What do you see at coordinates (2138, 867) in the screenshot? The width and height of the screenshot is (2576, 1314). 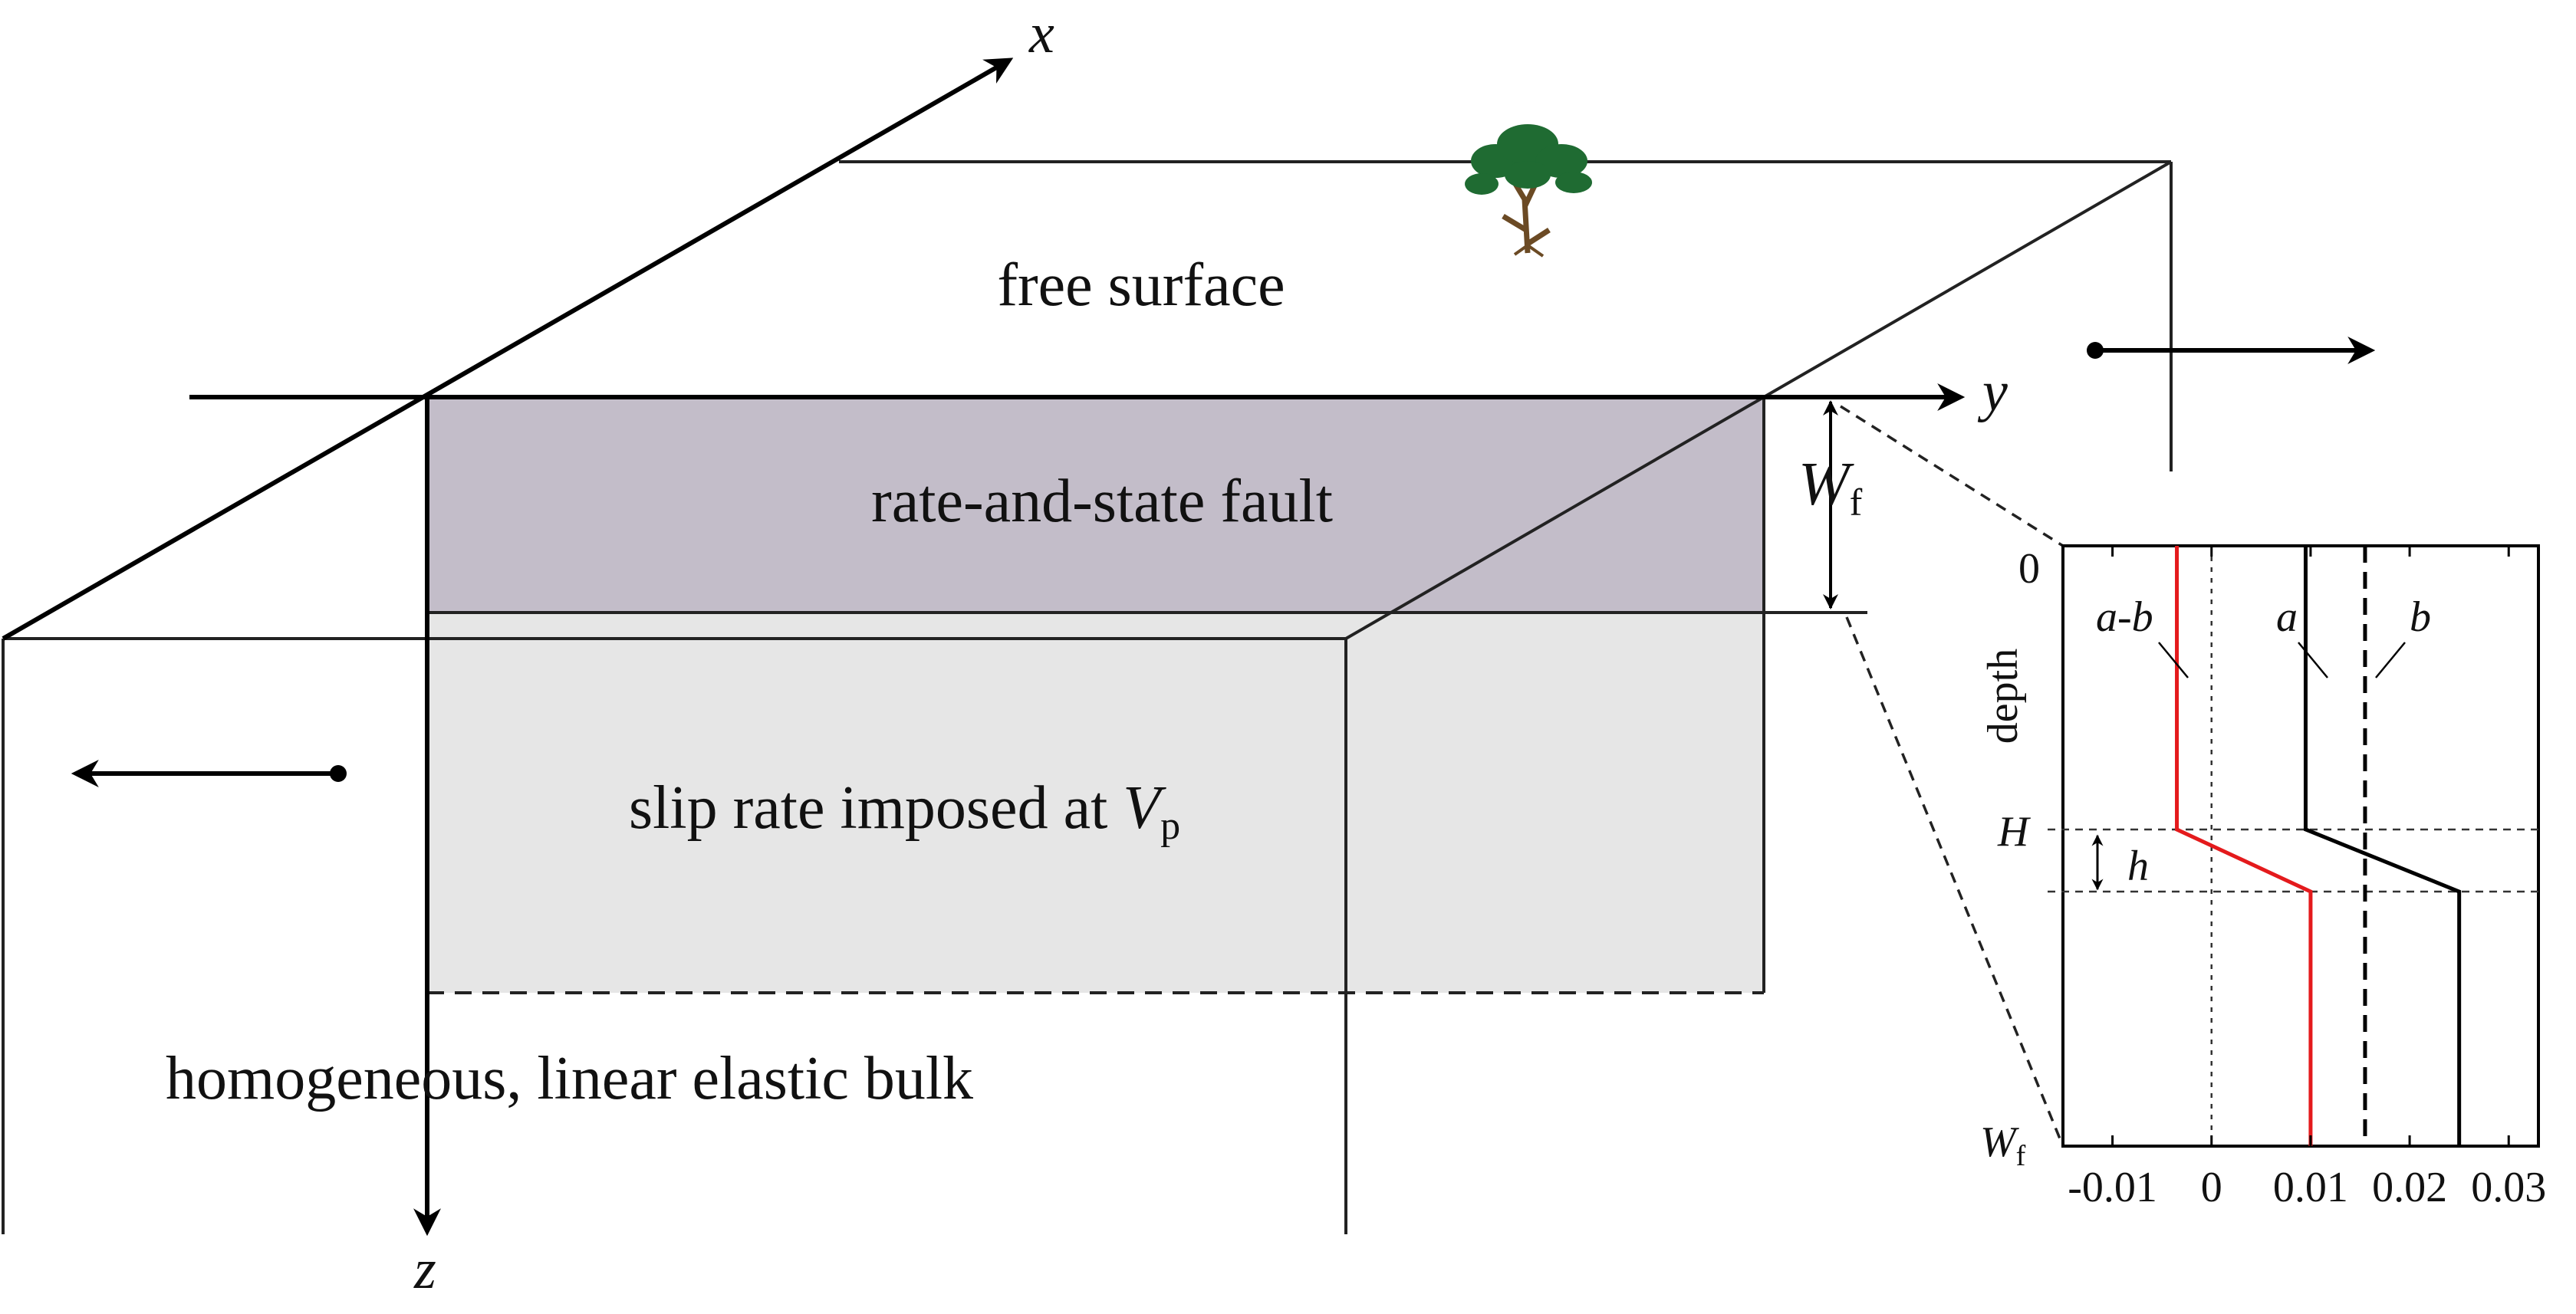 I see `h-label: h` at bounding box center [2138, 867].